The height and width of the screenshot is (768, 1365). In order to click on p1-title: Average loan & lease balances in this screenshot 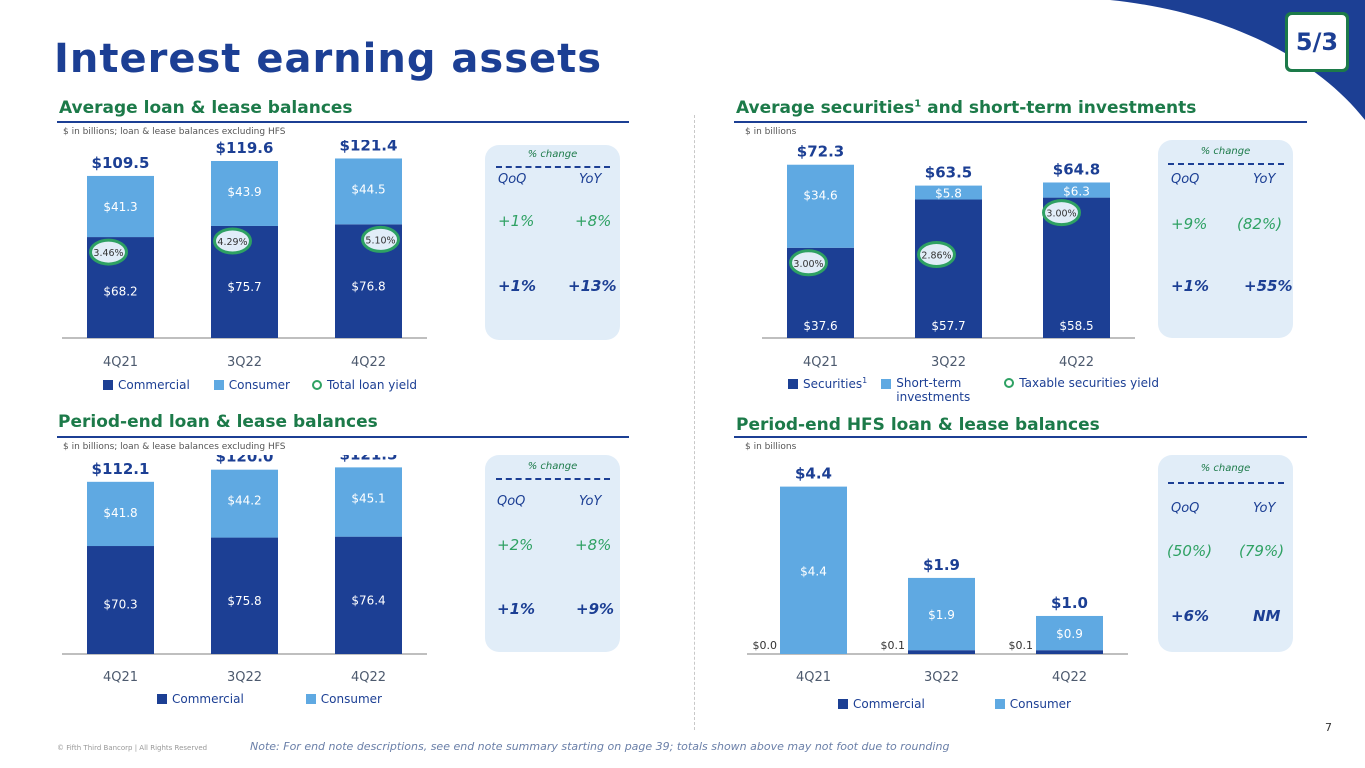, I will do `click(206, 108)`.